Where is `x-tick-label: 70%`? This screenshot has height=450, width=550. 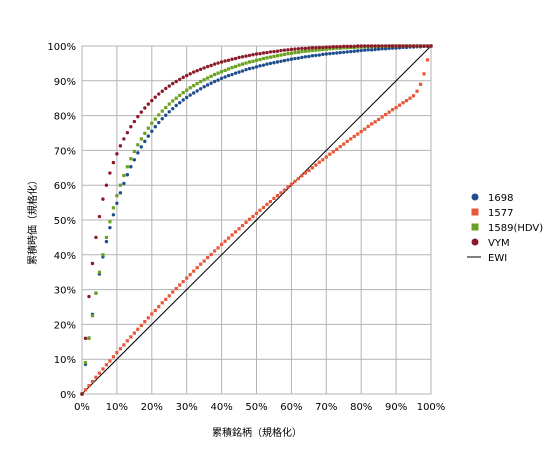 x-tick-label: 70% is located at coordinates (326, 407).